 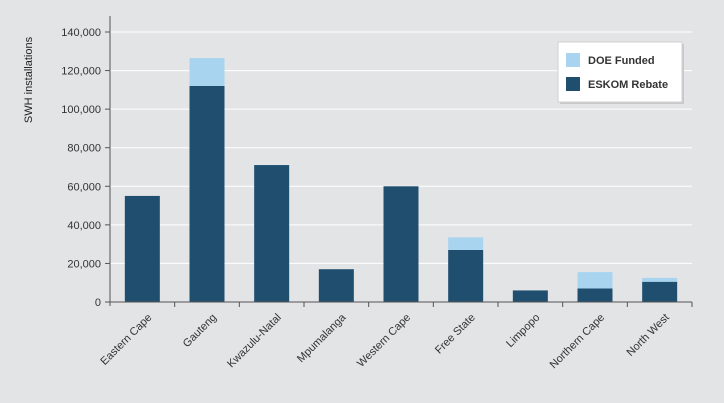 What do you see at coordinates (84, 187) in the screenshot?
I see `y-tick-label: 60,000` at bounding box center [84, 187].